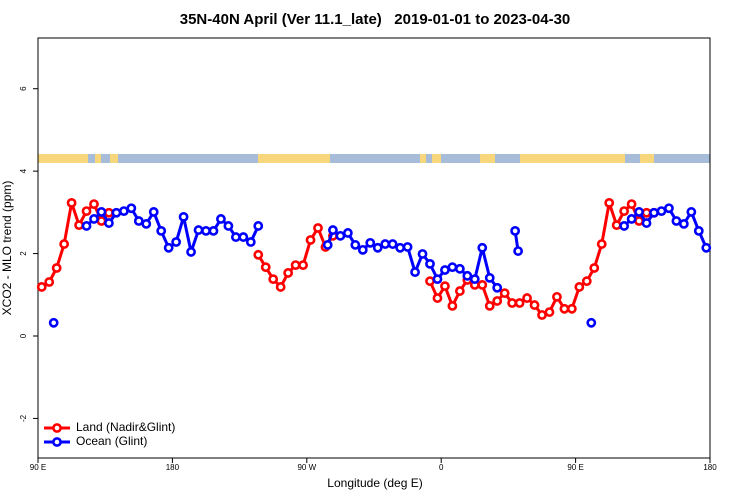 The height and width of the screenshot is (500, 750). I want to click on y-tick-label: -2, so click(23, 418).